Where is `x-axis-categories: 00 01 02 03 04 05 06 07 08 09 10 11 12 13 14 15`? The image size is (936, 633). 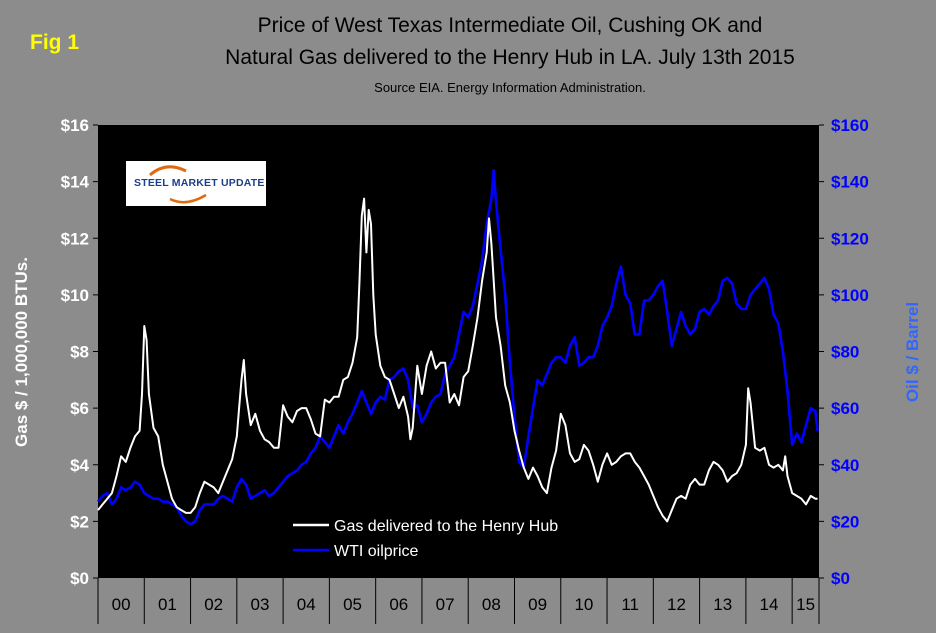
x-axis-categories: 00 01 02 03 04 05 06 07 08 09 10 11 12 13 14 15 is located at coordinates (458, 601).